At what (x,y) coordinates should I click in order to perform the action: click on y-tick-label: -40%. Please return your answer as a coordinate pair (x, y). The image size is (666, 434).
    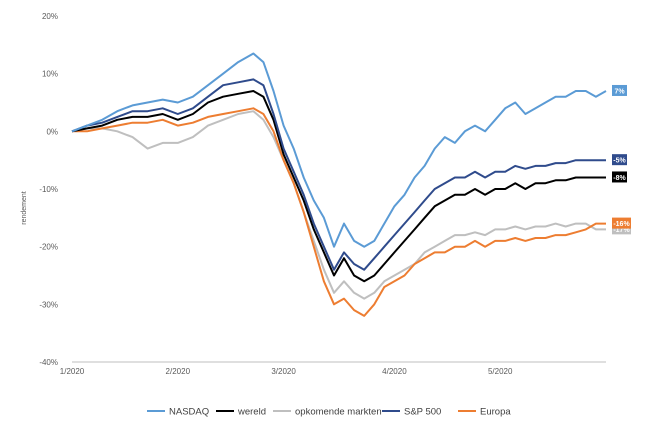
    Looking at the image, I should click on (48, 362).